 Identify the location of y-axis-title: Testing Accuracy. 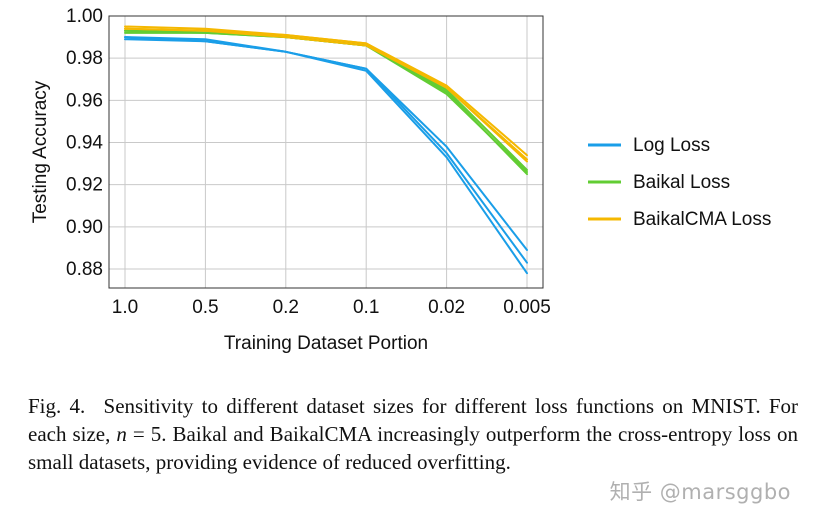
(40, 151).